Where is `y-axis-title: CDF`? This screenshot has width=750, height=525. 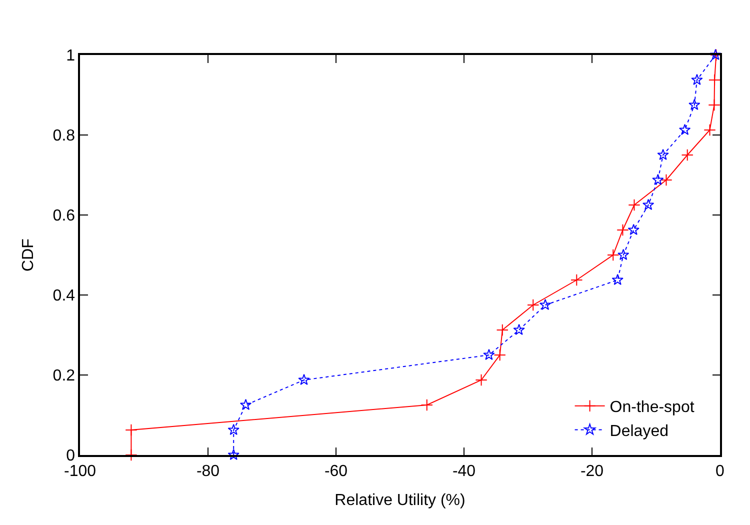
y-axis-title: CDF is located at coordinates (29, 255).